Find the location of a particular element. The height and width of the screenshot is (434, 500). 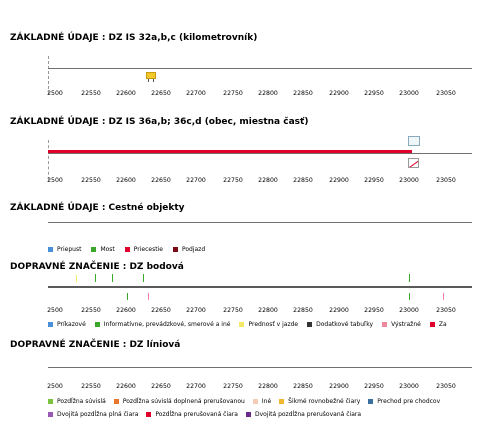

legend-item: Priecestie is located at coordinates (143, 249).